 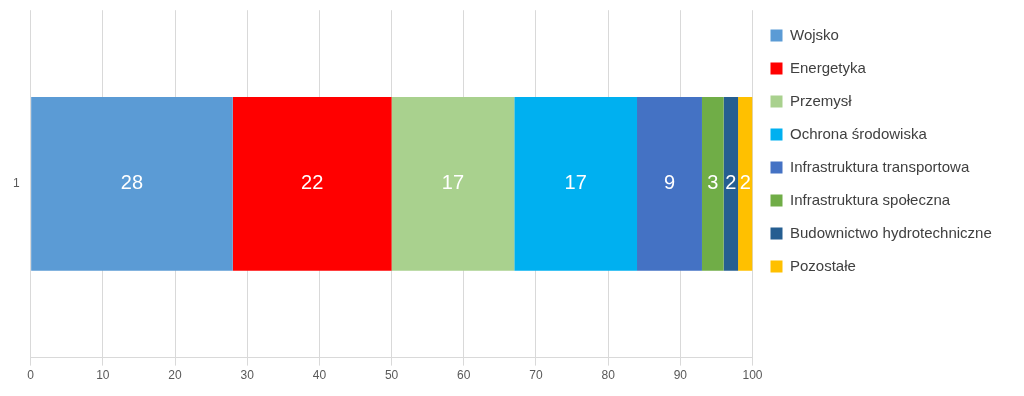 What do you see at coordinates (821, 100) in the screenshot?
I see `legend-label: Przemysł` at bounding box center [821, 100].